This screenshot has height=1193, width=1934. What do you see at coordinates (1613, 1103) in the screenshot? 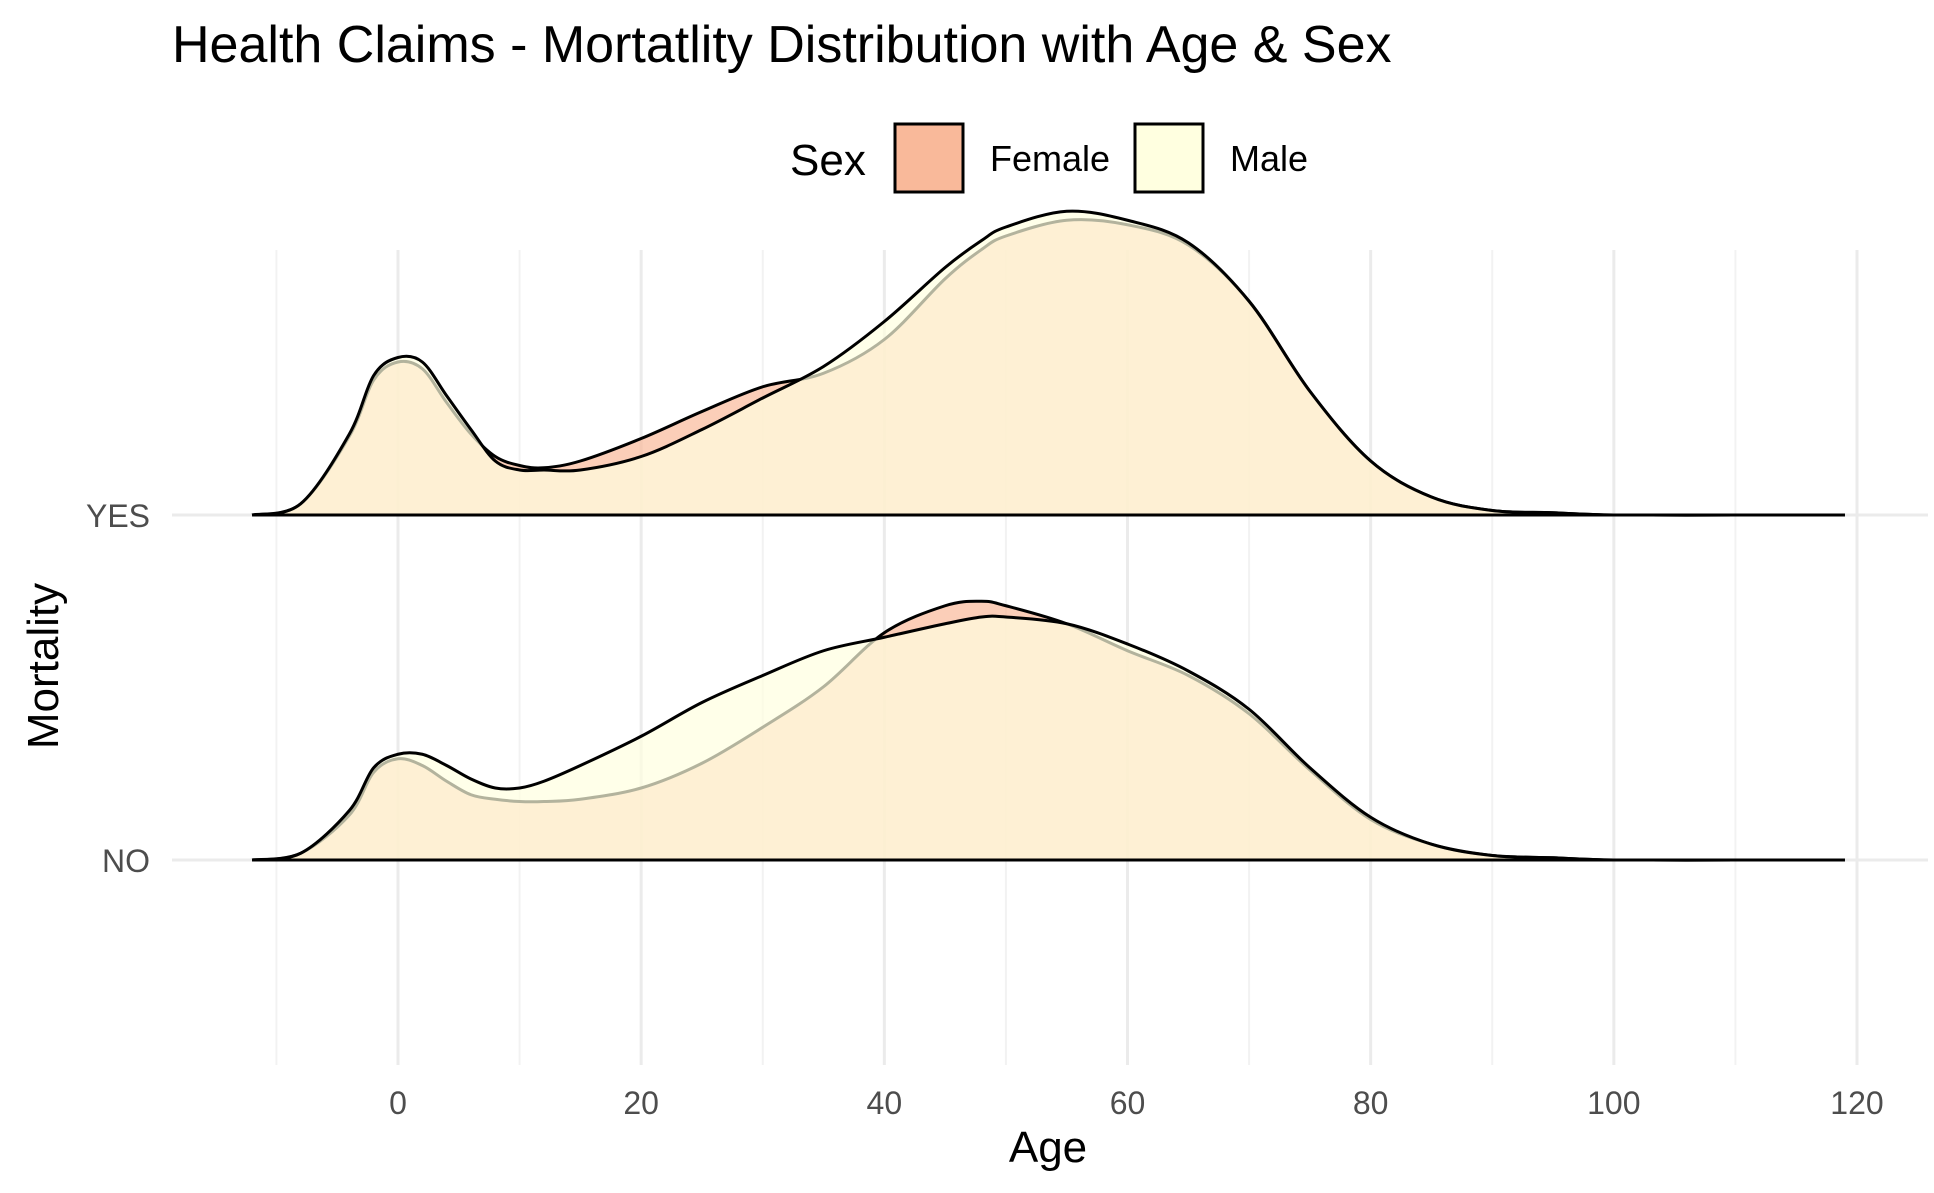
I see `x-tick-label-100: 100` at bounding box center [1613, 1103].